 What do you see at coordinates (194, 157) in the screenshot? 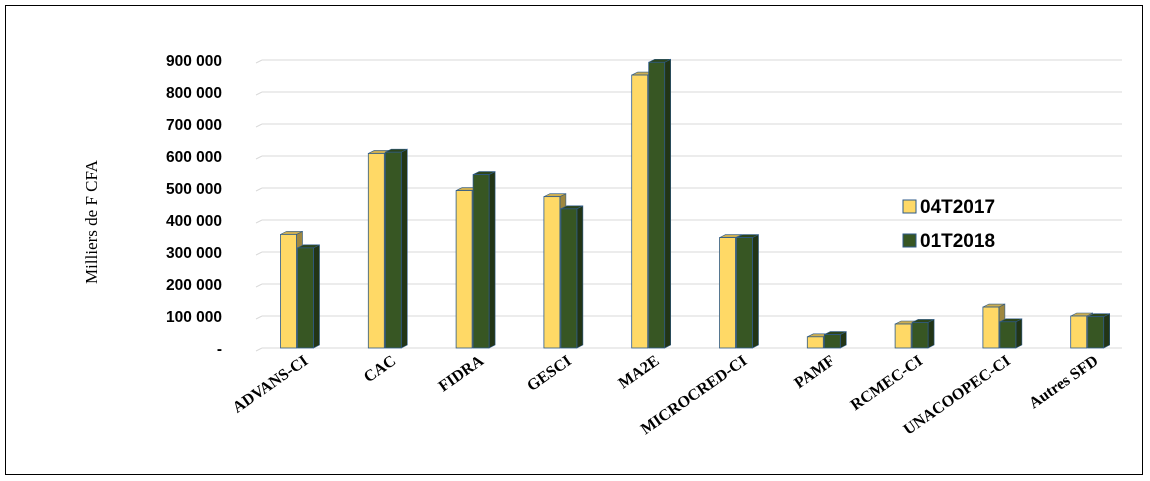
I see `y-tick-label: 600 000` at bounding box center [194, 157].